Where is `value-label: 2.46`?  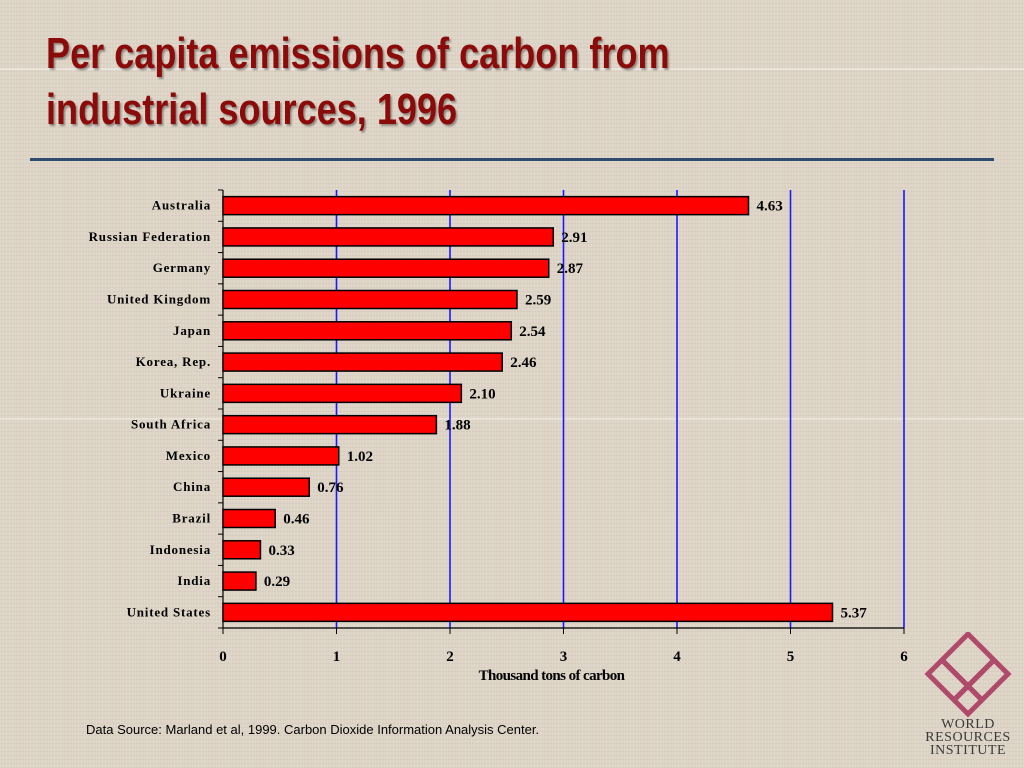 value-label: 2.46 is located at coordinates (523, 363).